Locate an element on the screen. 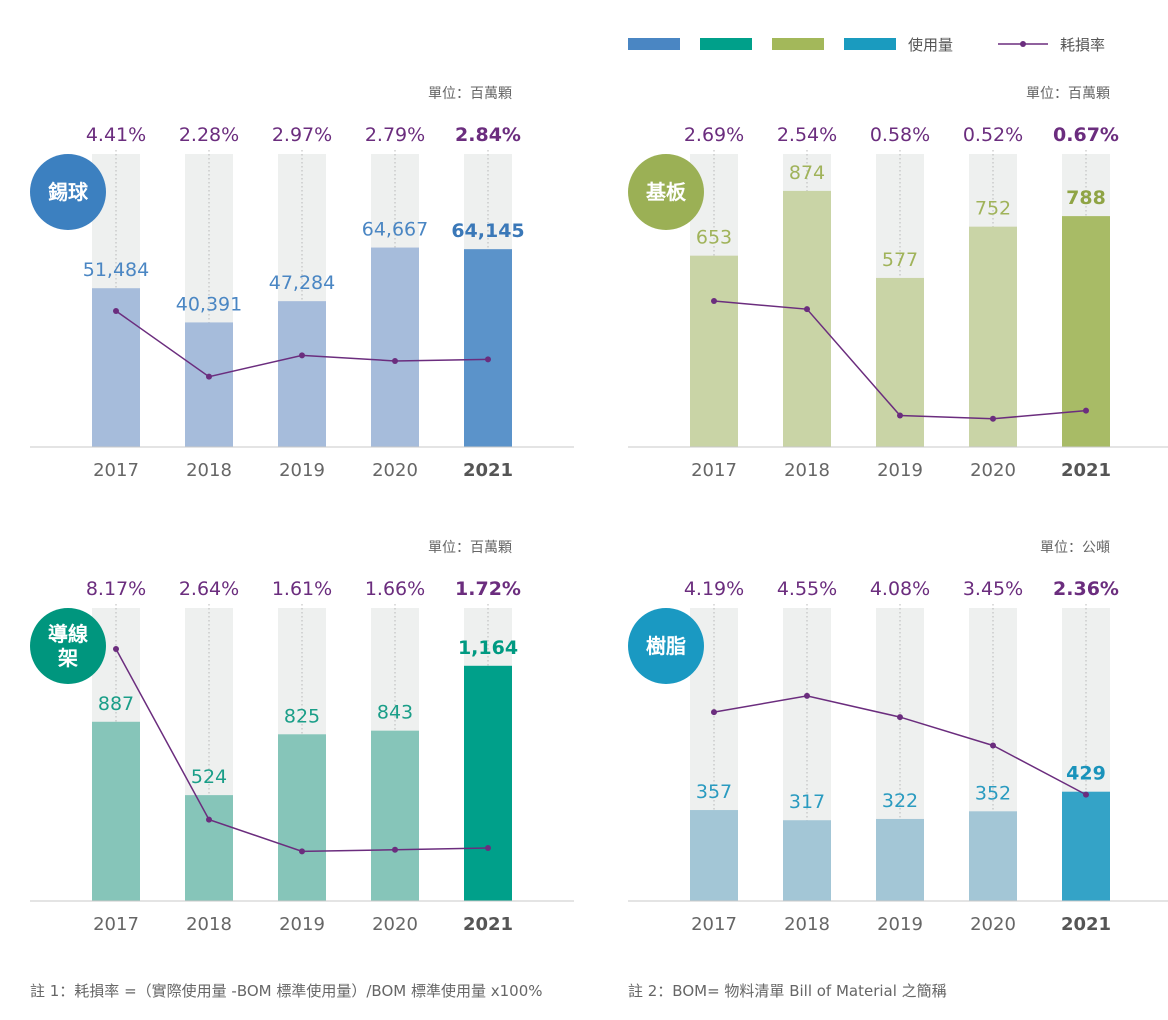 Image resolution: width=1168 pixels, height=1020 pixels. value-label-2019: 322 is located at coordinates (900, 801).